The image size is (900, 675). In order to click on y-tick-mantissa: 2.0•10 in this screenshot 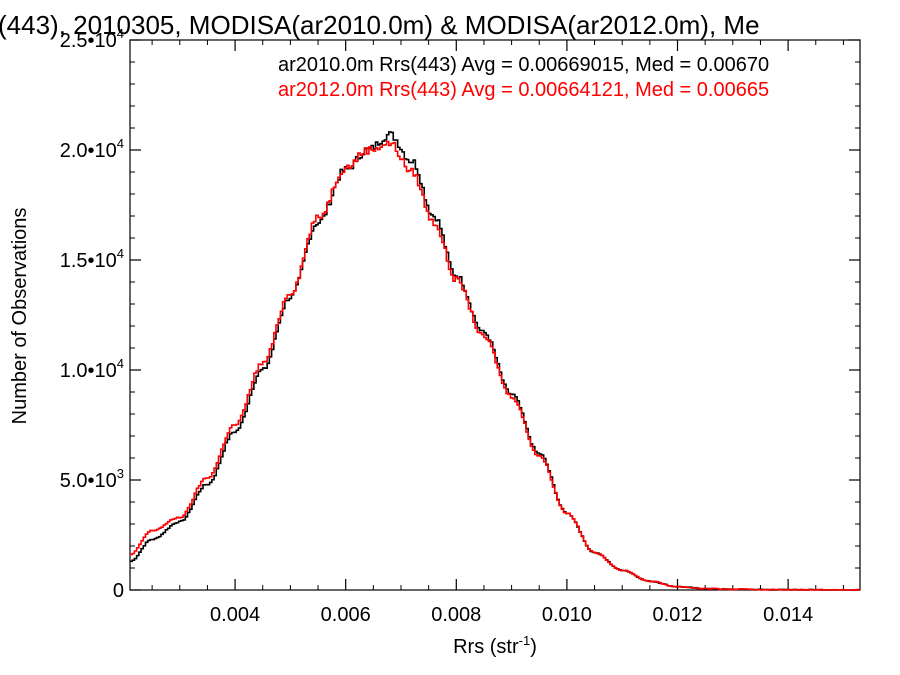, I will do `click(88, 151)`.